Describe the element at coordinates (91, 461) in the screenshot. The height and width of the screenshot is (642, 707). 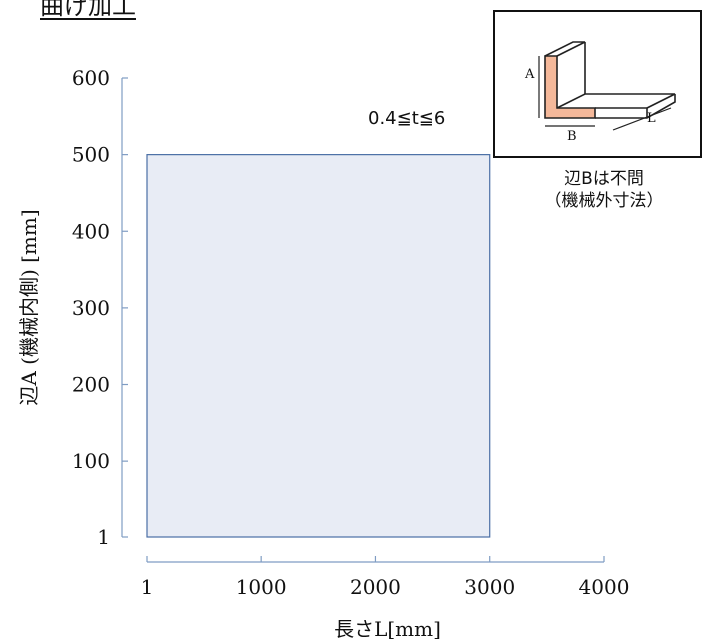
I see `y-tick-label: 100` at that location.